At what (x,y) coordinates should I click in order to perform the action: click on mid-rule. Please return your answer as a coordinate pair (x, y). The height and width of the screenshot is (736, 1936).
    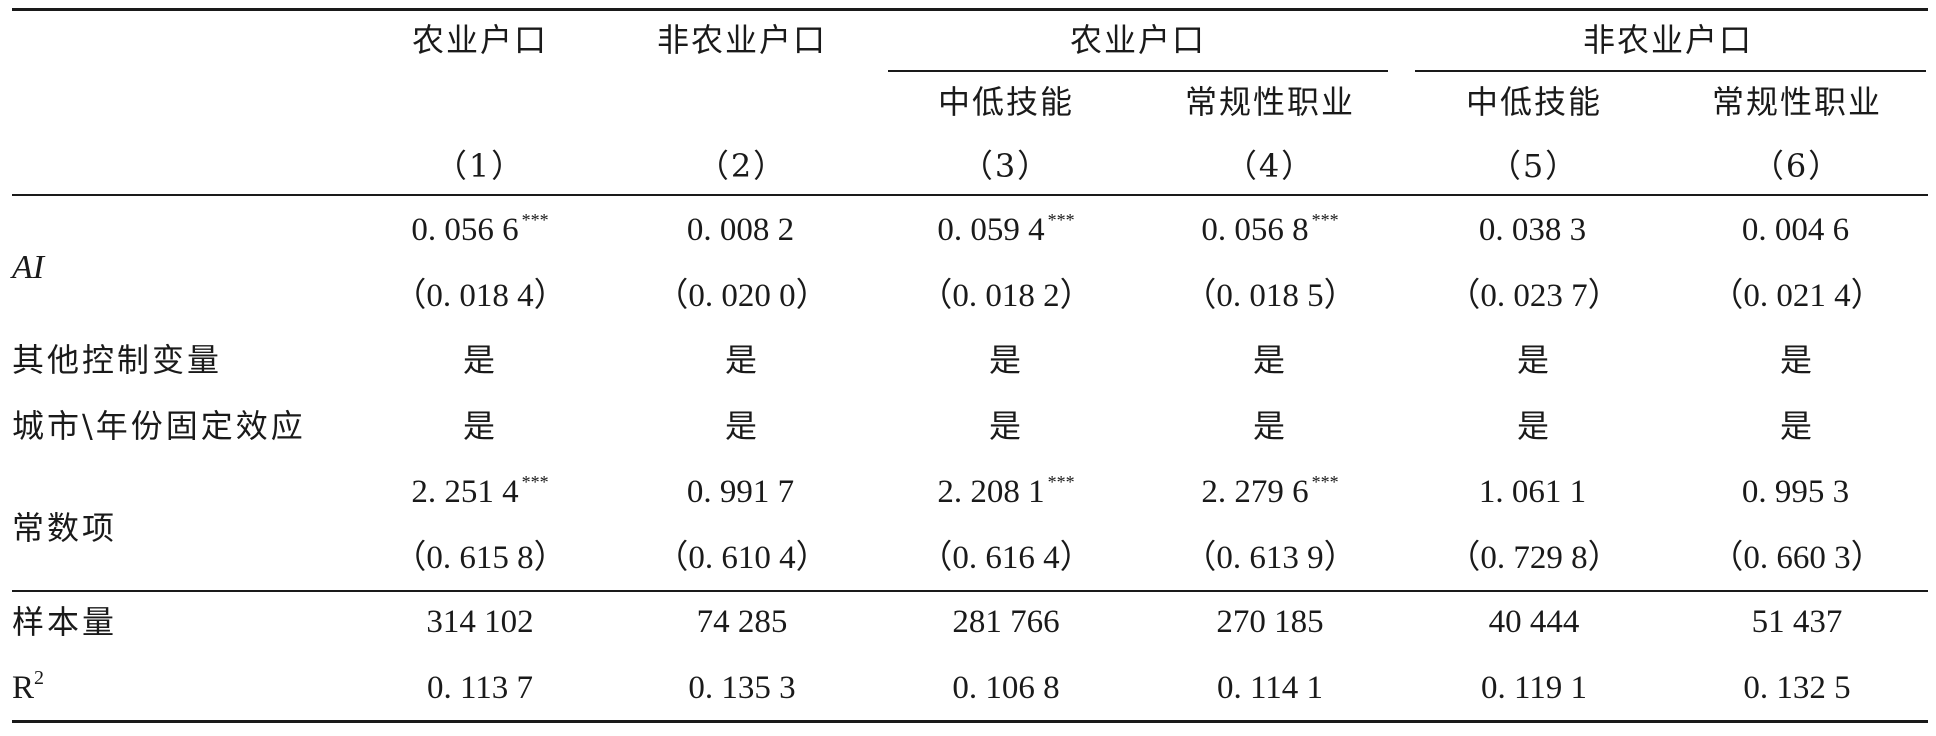
    Looking at the image, I should click on (970, 591).